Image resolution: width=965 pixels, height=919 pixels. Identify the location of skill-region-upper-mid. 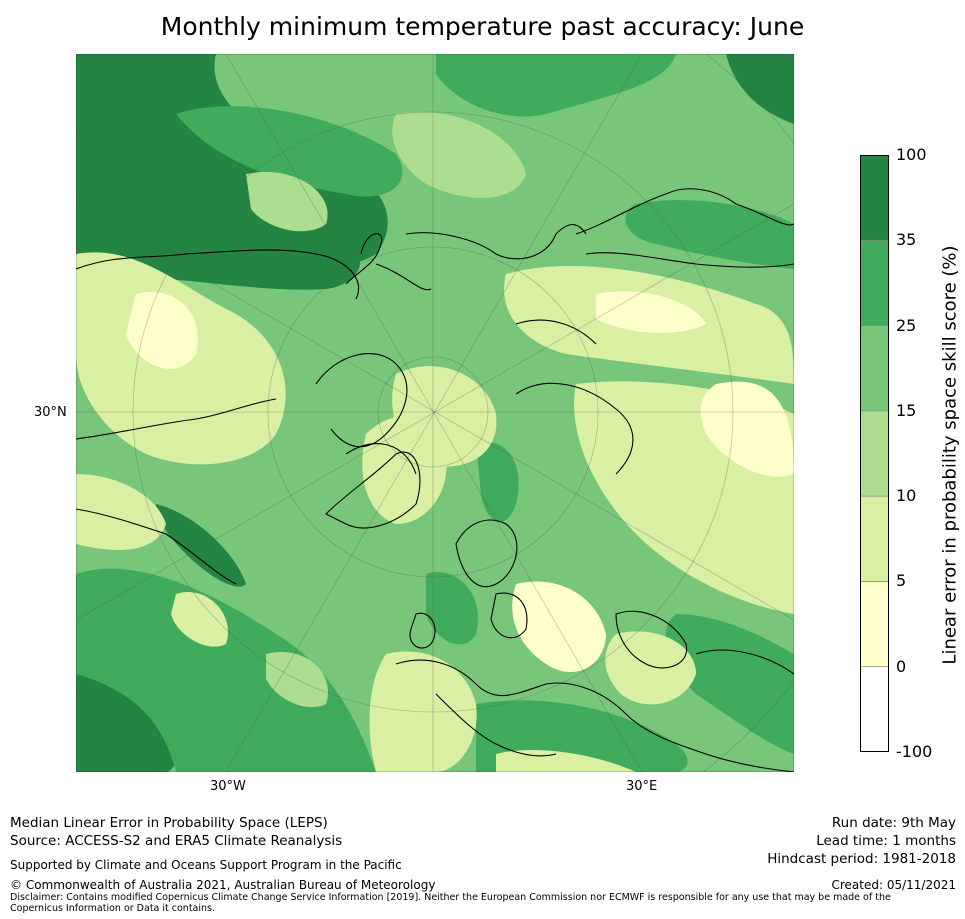
(289, 151).